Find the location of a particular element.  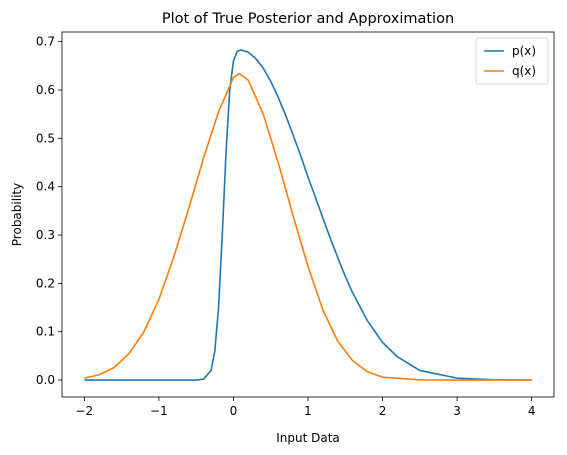

y-tick-label: 0.5 is located at coordinates (45, 138).